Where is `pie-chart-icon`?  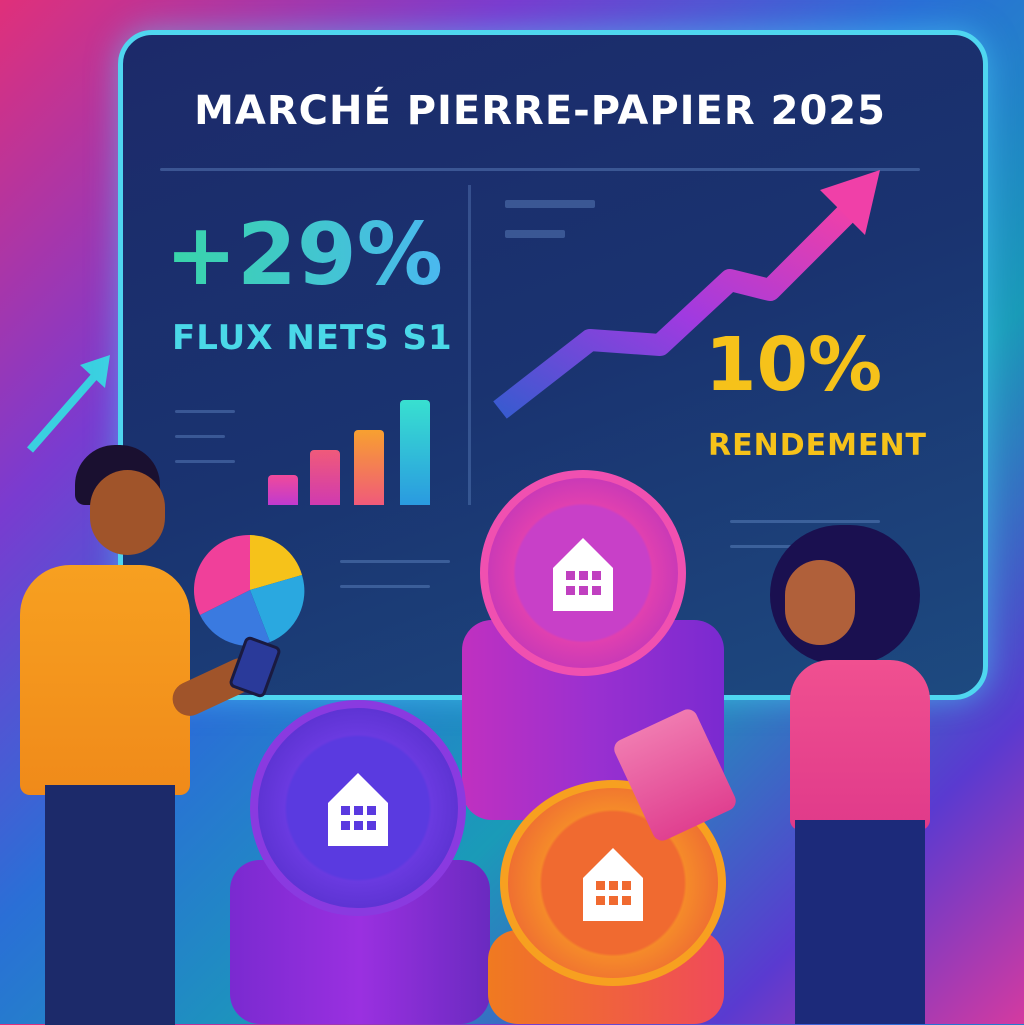
pie-chart-icon is located at coordinates (249, 590).